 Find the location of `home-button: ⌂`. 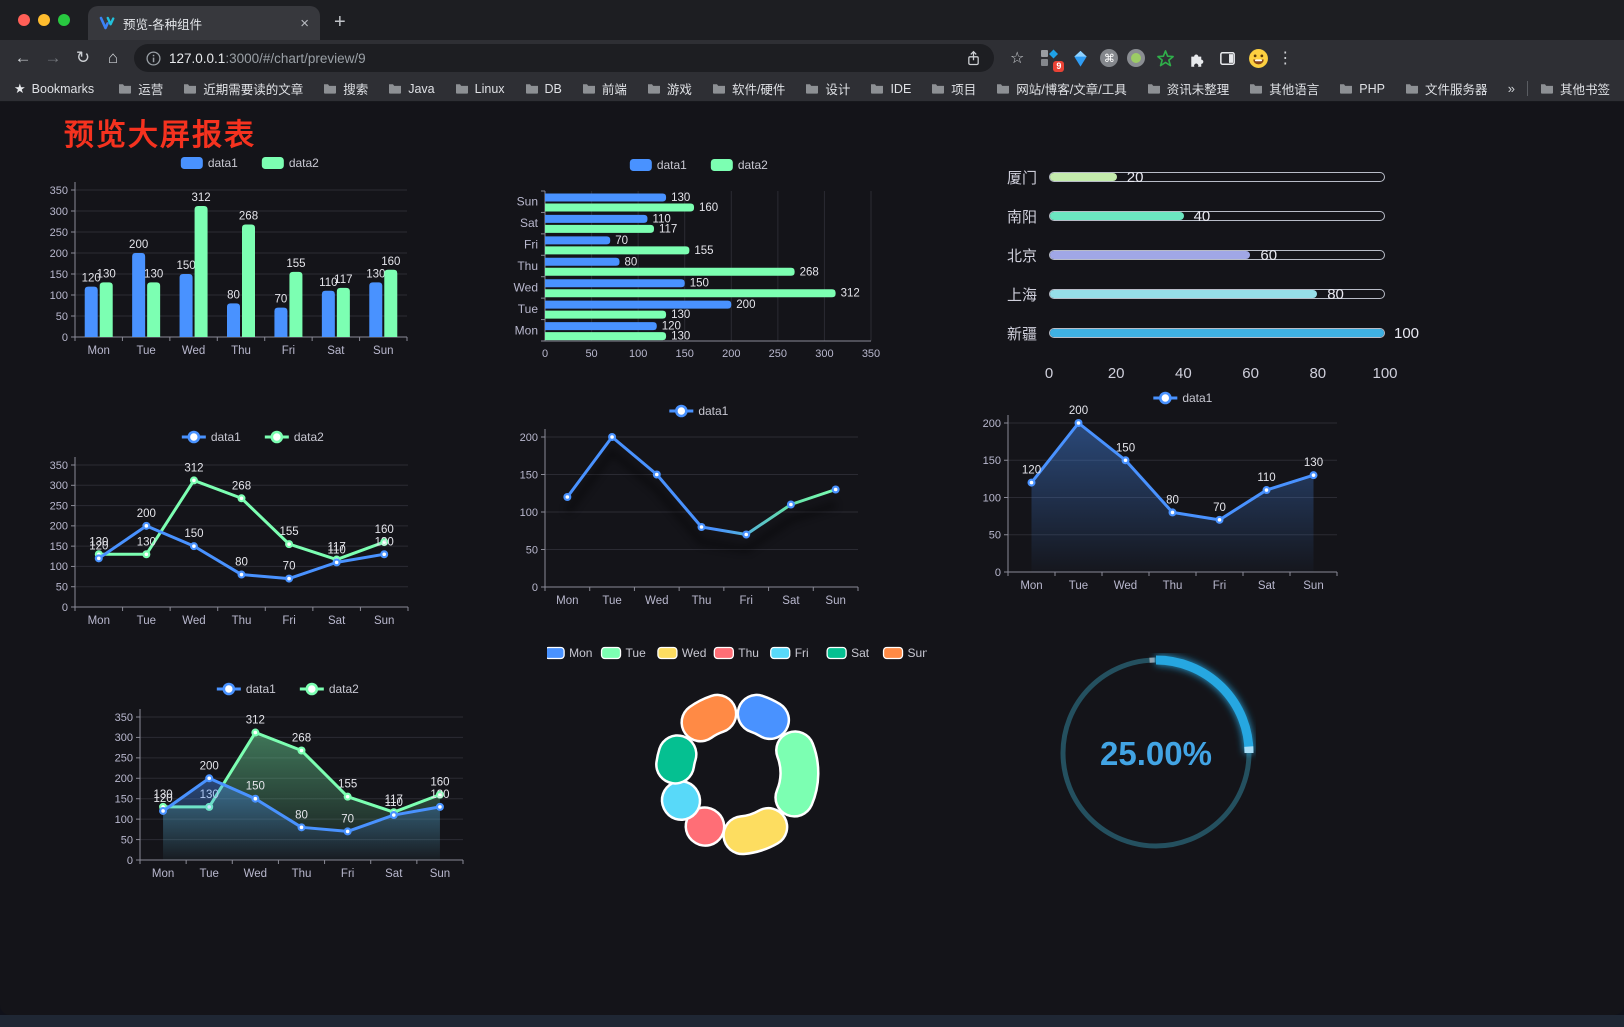

home-button: ⌂ is located at coordinates (113, 57).